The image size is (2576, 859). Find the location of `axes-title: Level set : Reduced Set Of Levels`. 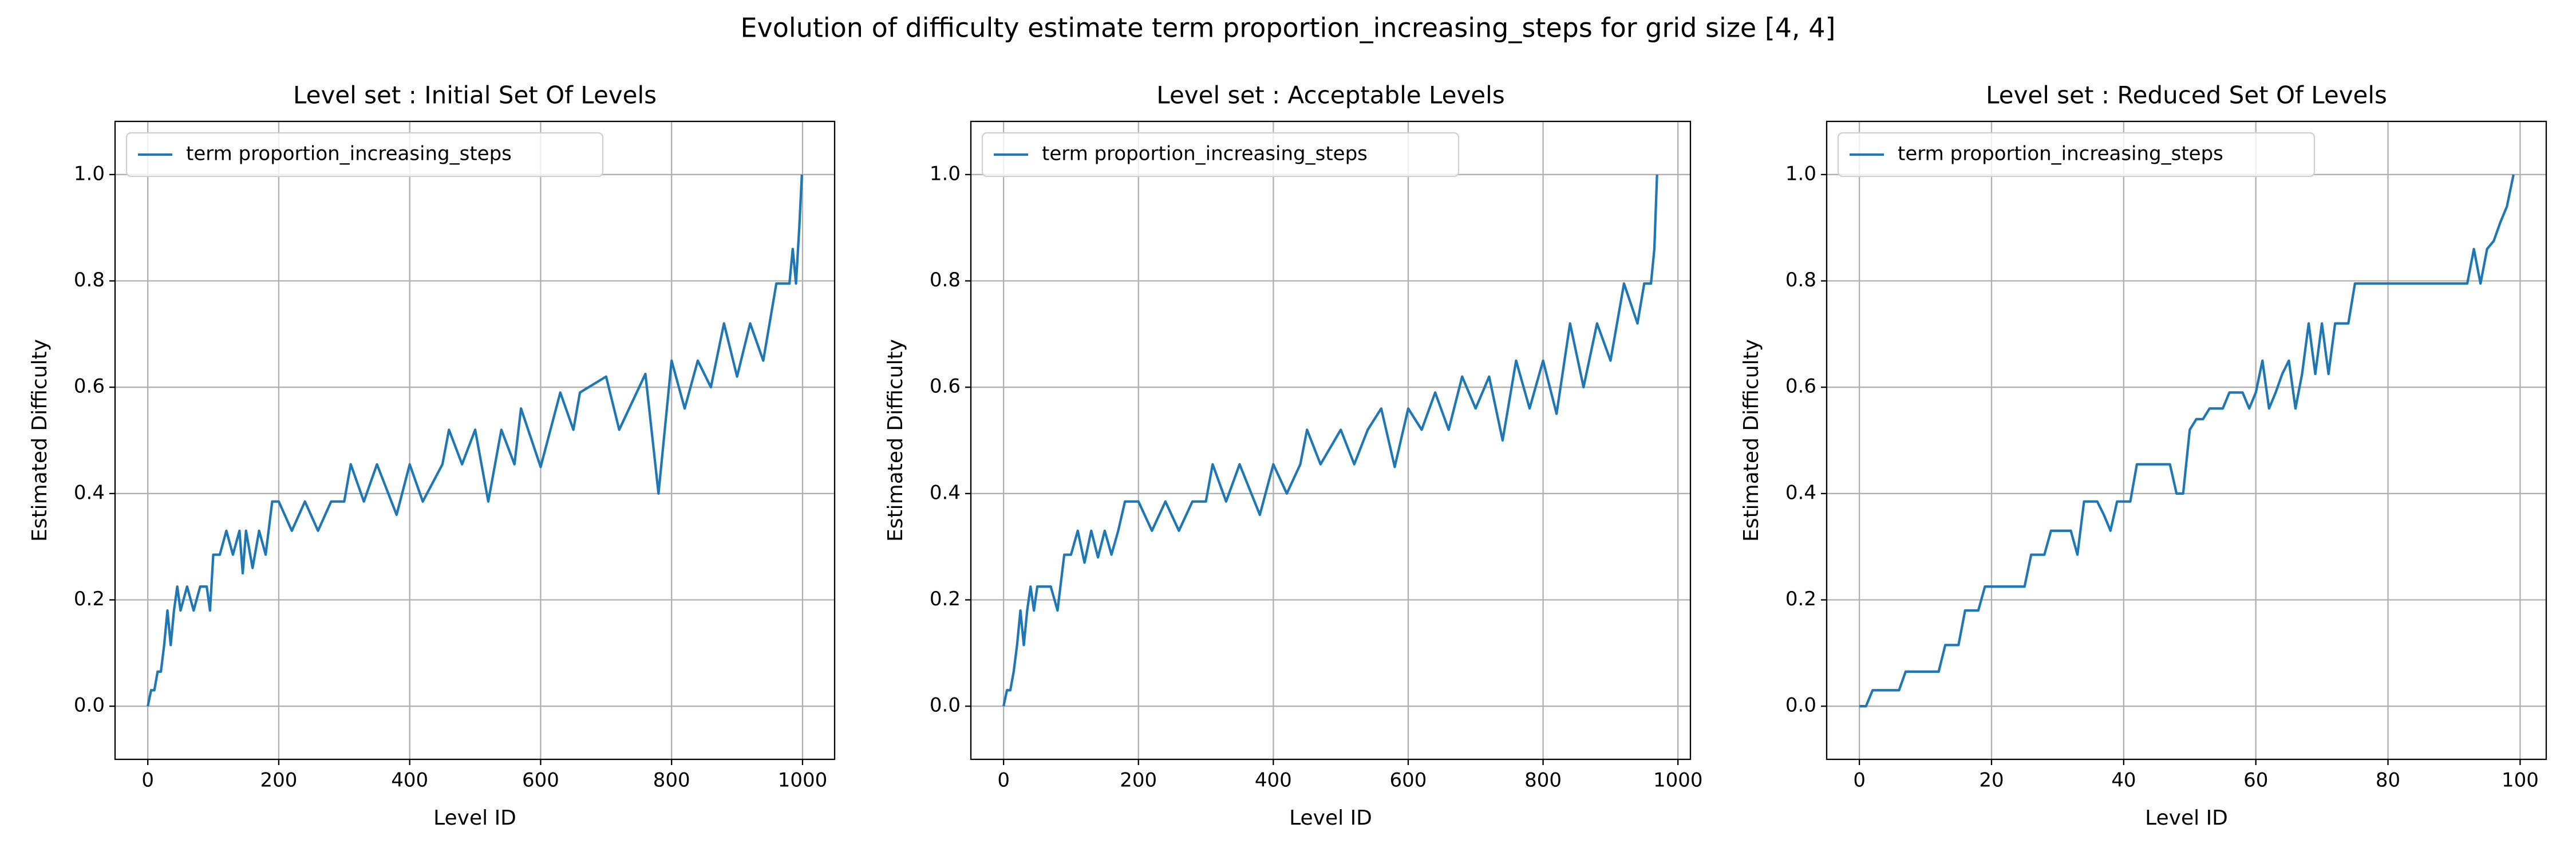

axes-title: Level set : Reduced Set Of Levels is located at coordinates (2186, 95).